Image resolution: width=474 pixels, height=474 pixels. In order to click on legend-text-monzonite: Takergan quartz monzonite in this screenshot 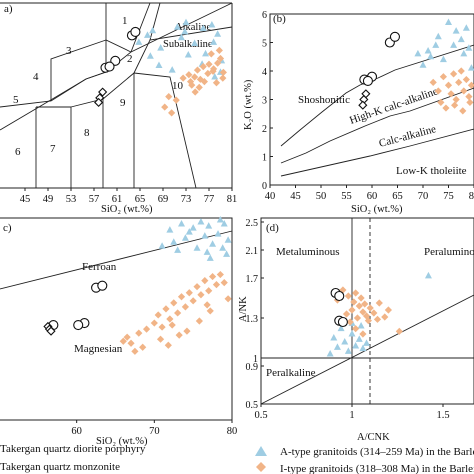, I will do `click(60, 467)`.